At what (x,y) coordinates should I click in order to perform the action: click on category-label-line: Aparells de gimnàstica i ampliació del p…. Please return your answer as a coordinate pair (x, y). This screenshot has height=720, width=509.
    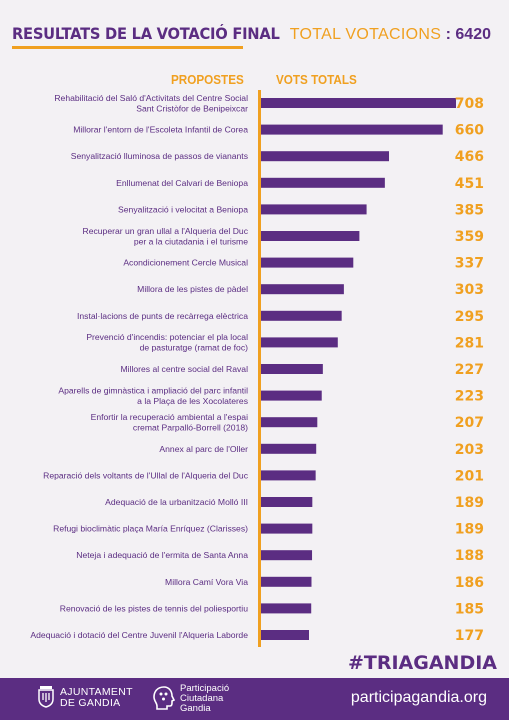
    Looking at the image, I should click on (153, 390).